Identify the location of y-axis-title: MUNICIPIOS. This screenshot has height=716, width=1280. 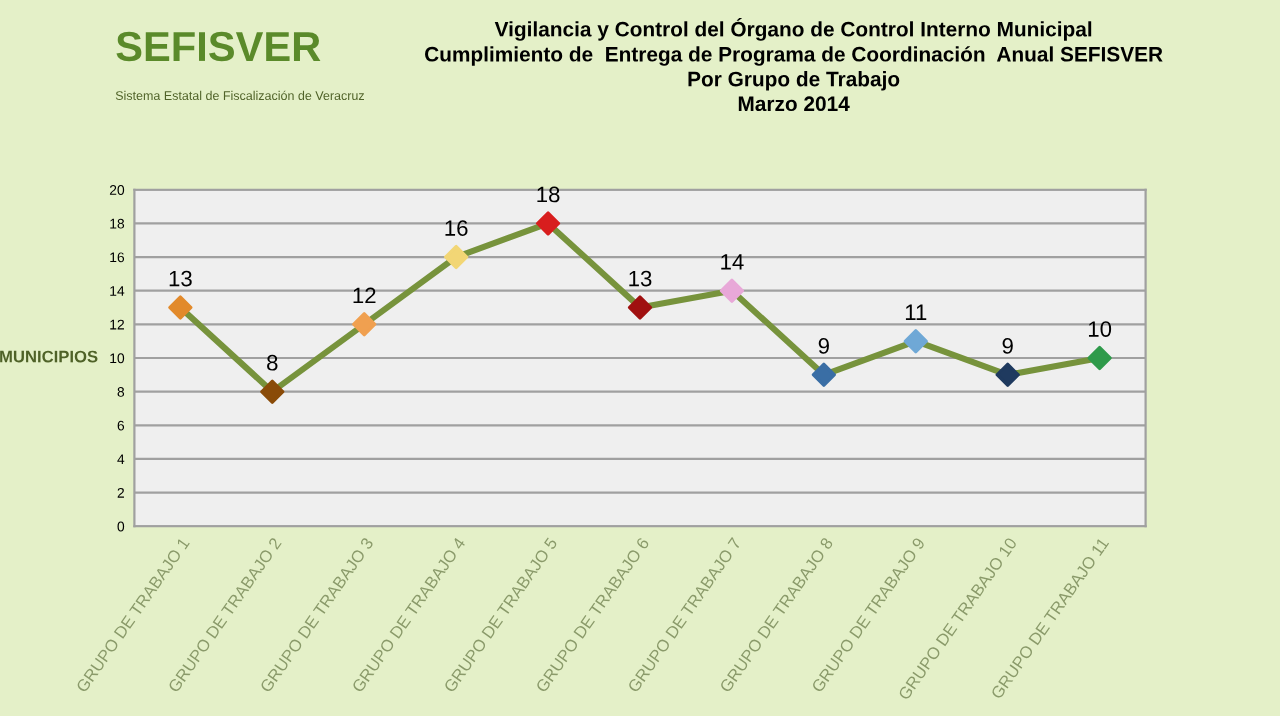
(49, 356).